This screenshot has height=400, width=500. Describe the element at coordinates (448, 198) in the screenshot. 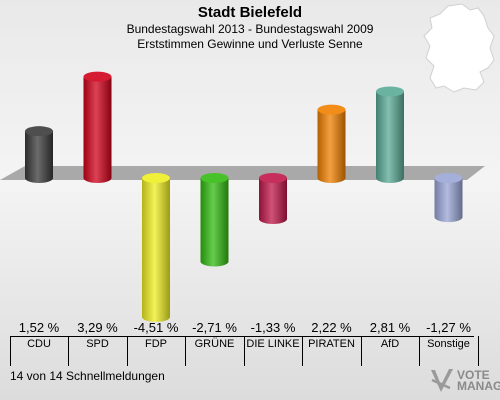

I see `bar-sonstige` at that location.